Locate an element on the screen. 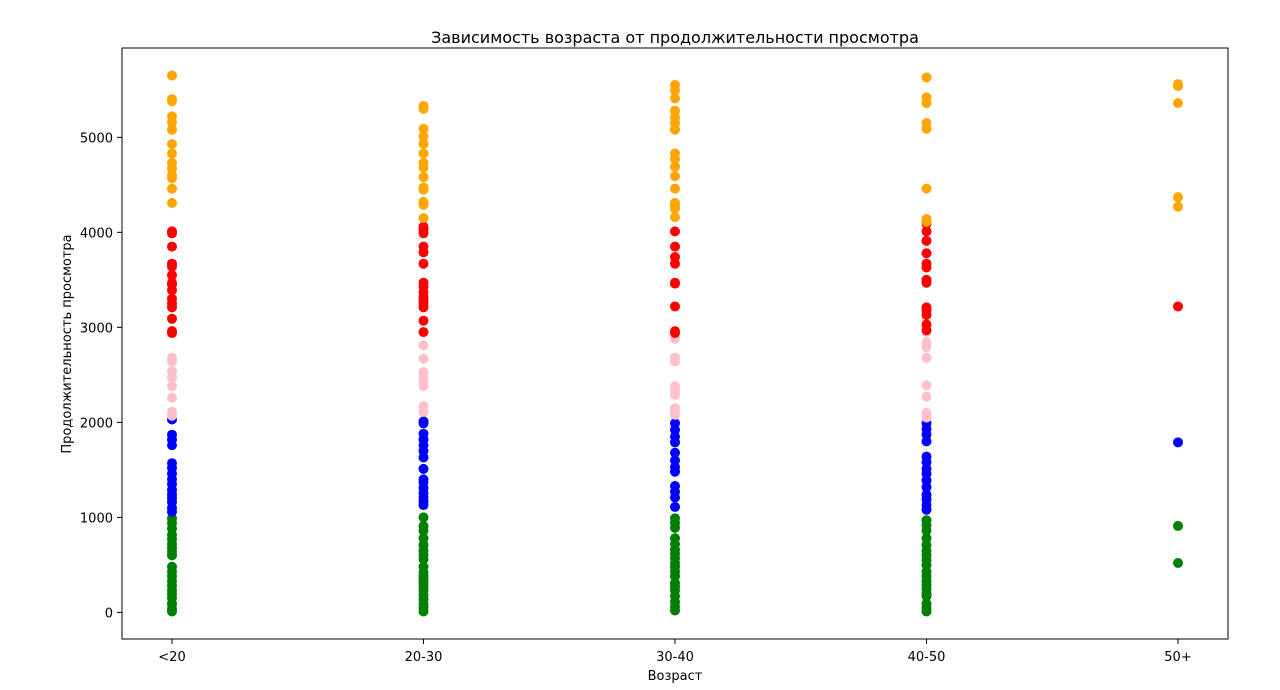 The image size is (1280, 690). x-axis-label: Возраст is located at coordinates (675, 676).